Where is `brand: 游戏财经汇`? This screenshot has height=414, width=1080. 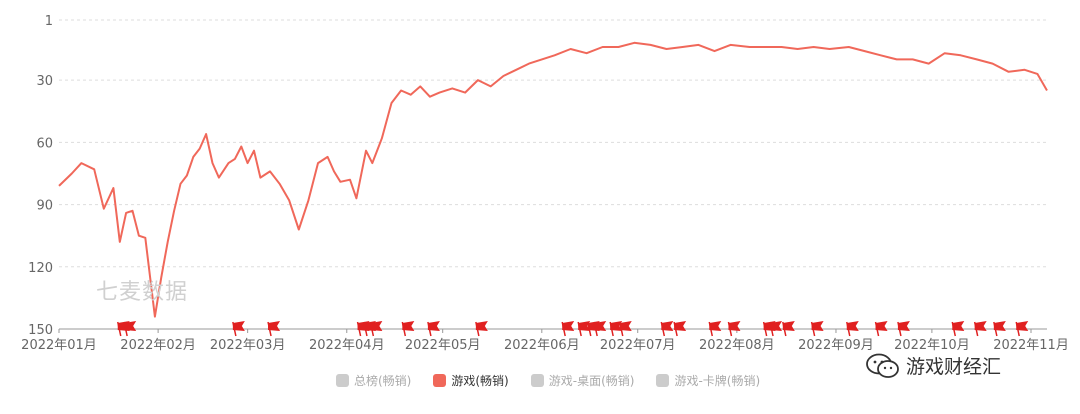
brand: 游戏财经汇 is located at coordinates (933, 365).